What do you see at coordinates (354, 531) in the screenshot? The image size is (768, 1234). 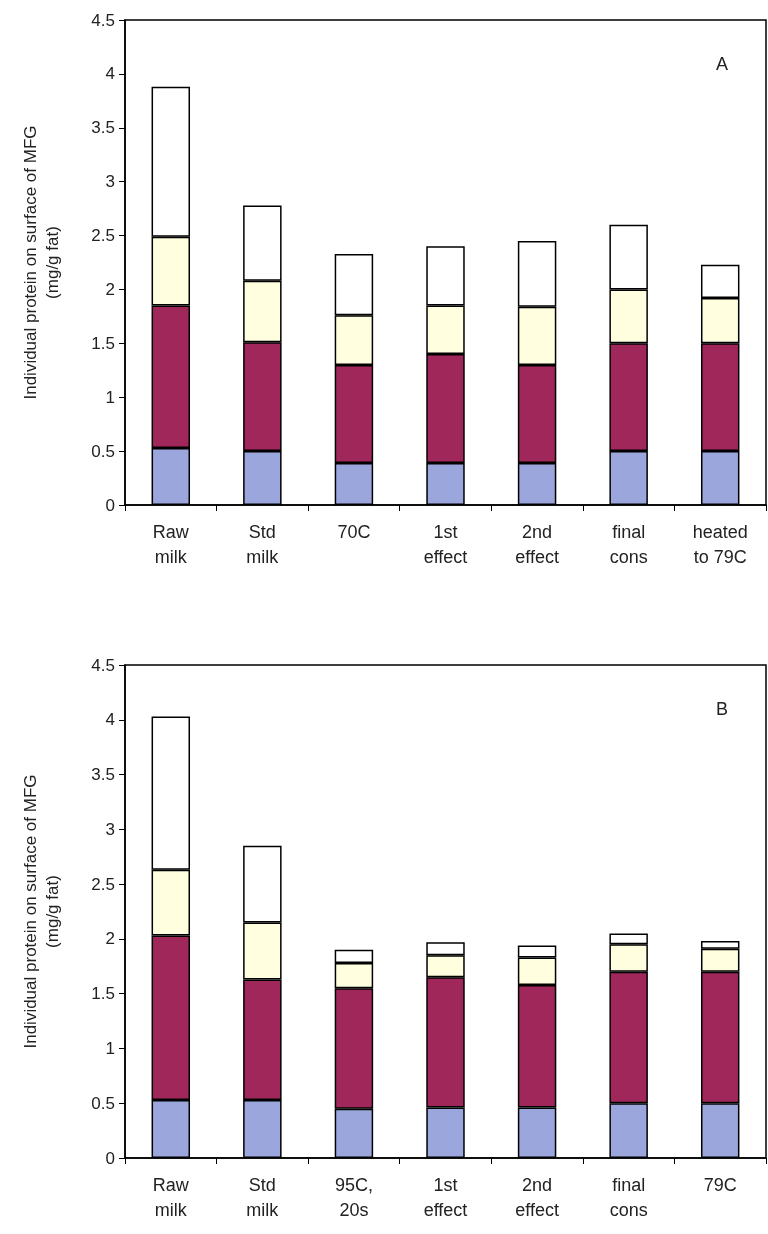 I see `x-tick-label: 70C` at bounding box center [354, 531].